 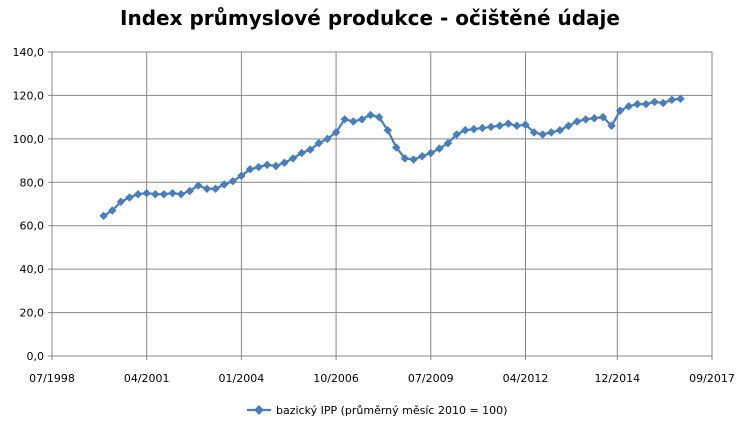 I want to click on legend: bazický IPP (průměrný měsíc 2010 = 100), so click(x=377, y=410).